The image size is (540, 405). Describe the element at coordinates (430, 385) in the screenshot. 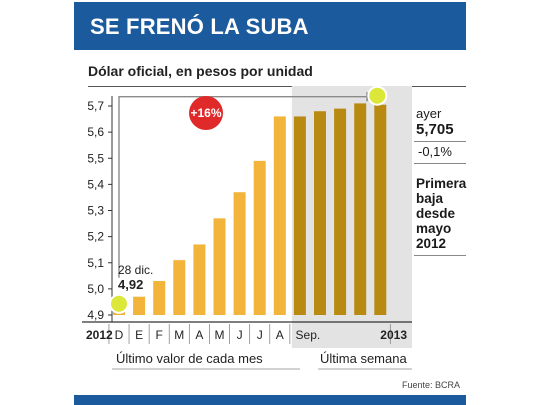

I see `source-note: Fuente: BCRA` at that location.